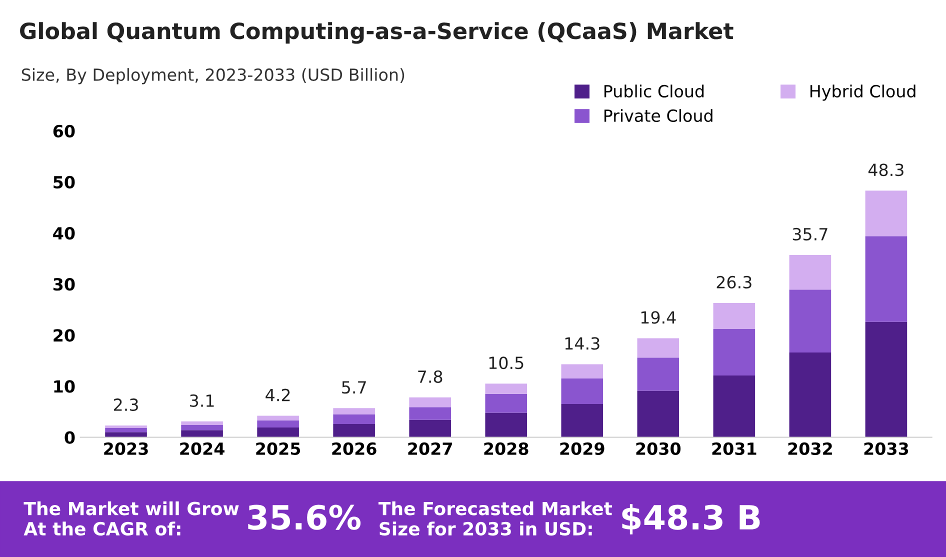 This screenshot has height=557, width=946. What do you see at coordinates (495, 518) in the screenshot?
I see `text: The Forecasted Market Size for 2033 in USD:` at bounding box center [495, 518].